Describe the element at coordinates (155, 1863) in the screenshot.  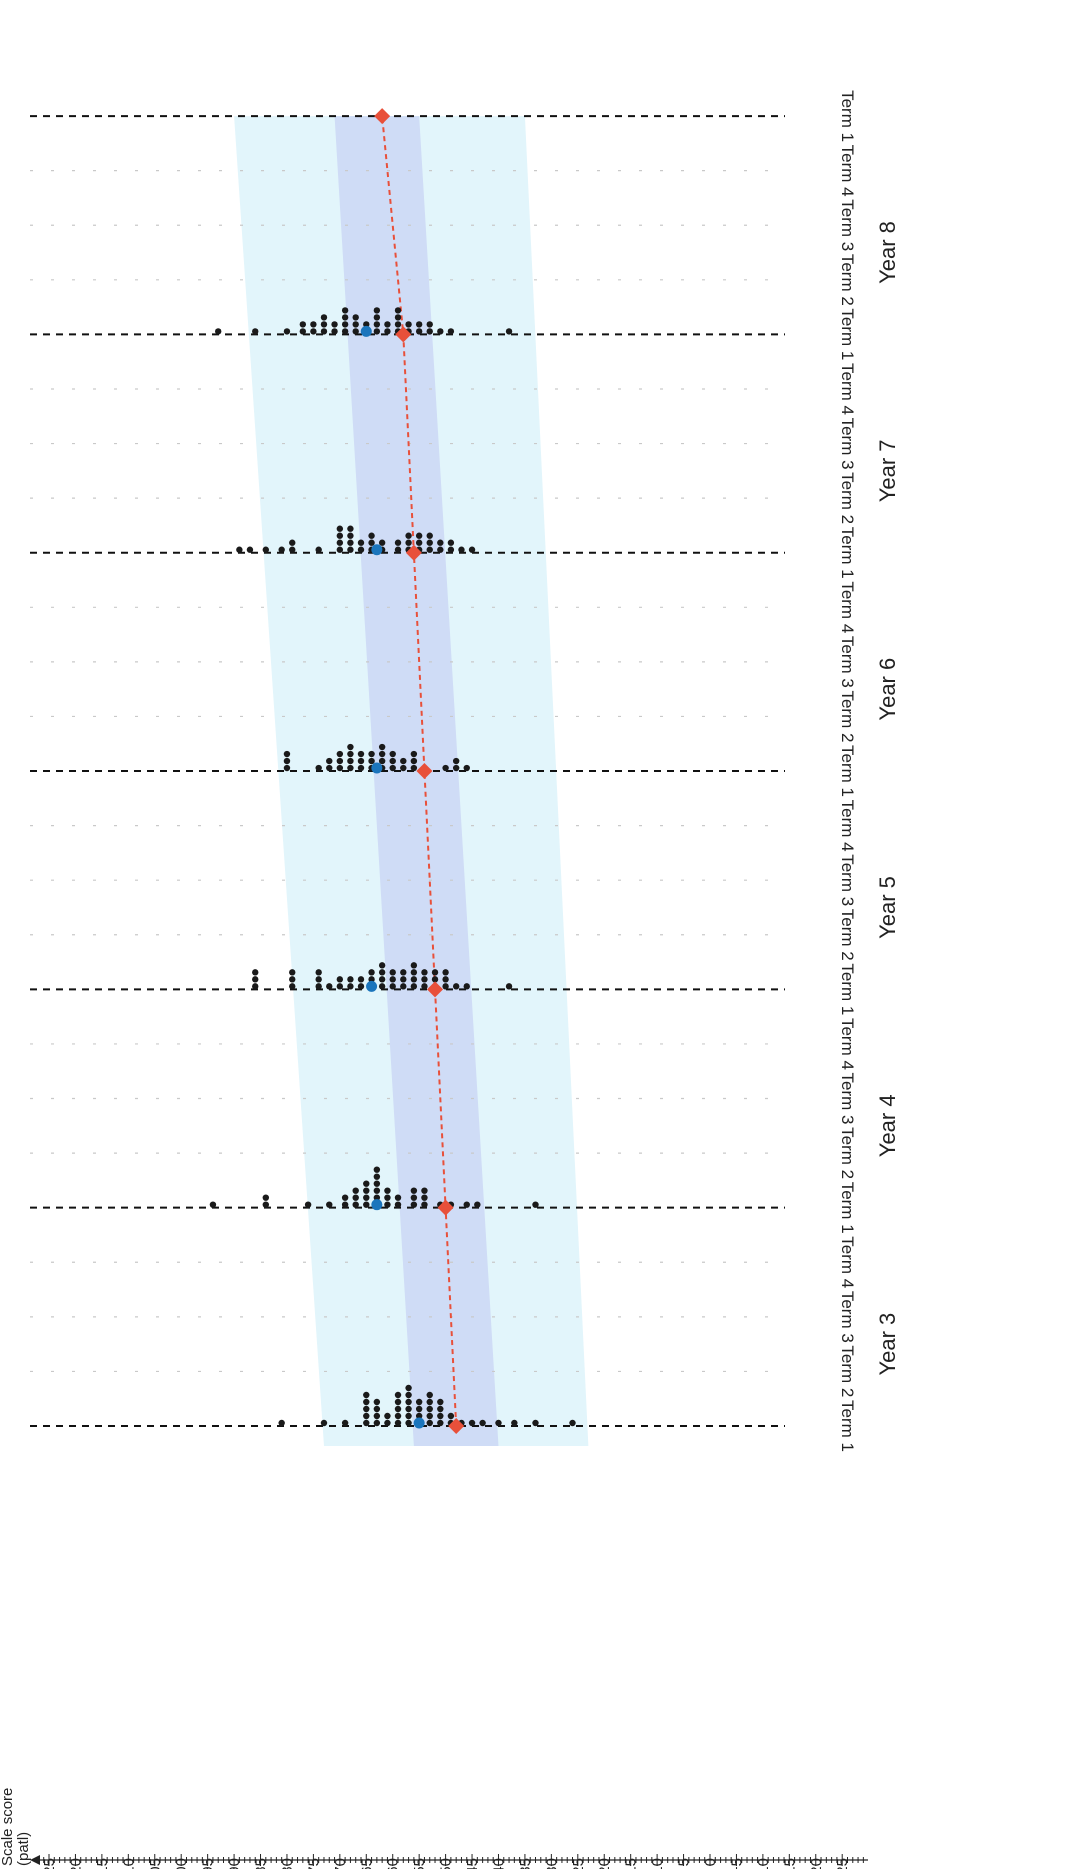
I see `axis-tick-label: 105` at that location.